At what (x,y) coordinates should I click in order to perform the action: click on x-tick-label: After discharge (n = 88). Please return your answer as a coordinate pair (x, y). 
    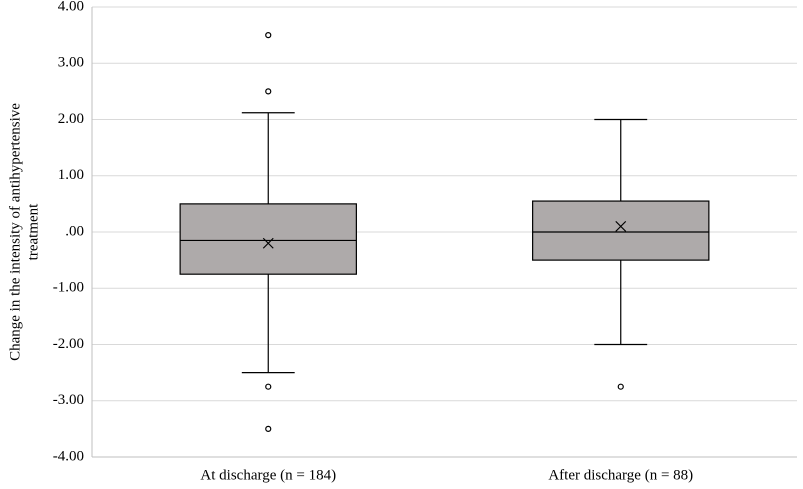
    Looking at the image, I should click on (620, 475).